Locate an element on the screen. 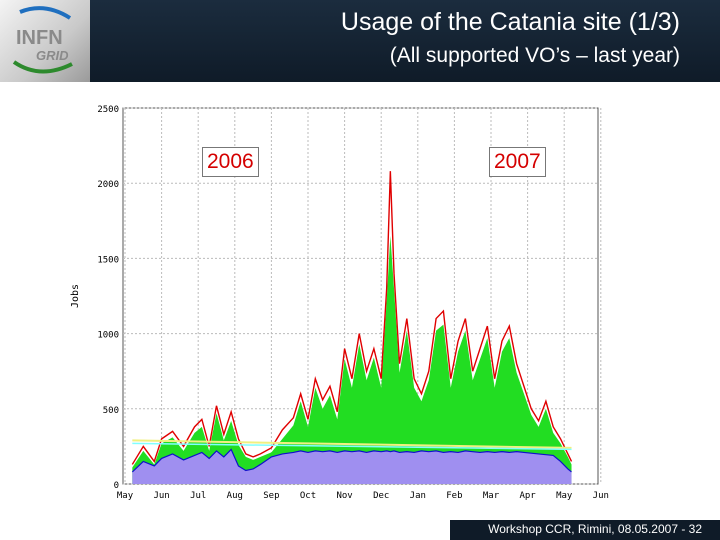 The height and width of the screenshot is (540, 720). logo-top-text: INFN is located at coordinates (39, 38).